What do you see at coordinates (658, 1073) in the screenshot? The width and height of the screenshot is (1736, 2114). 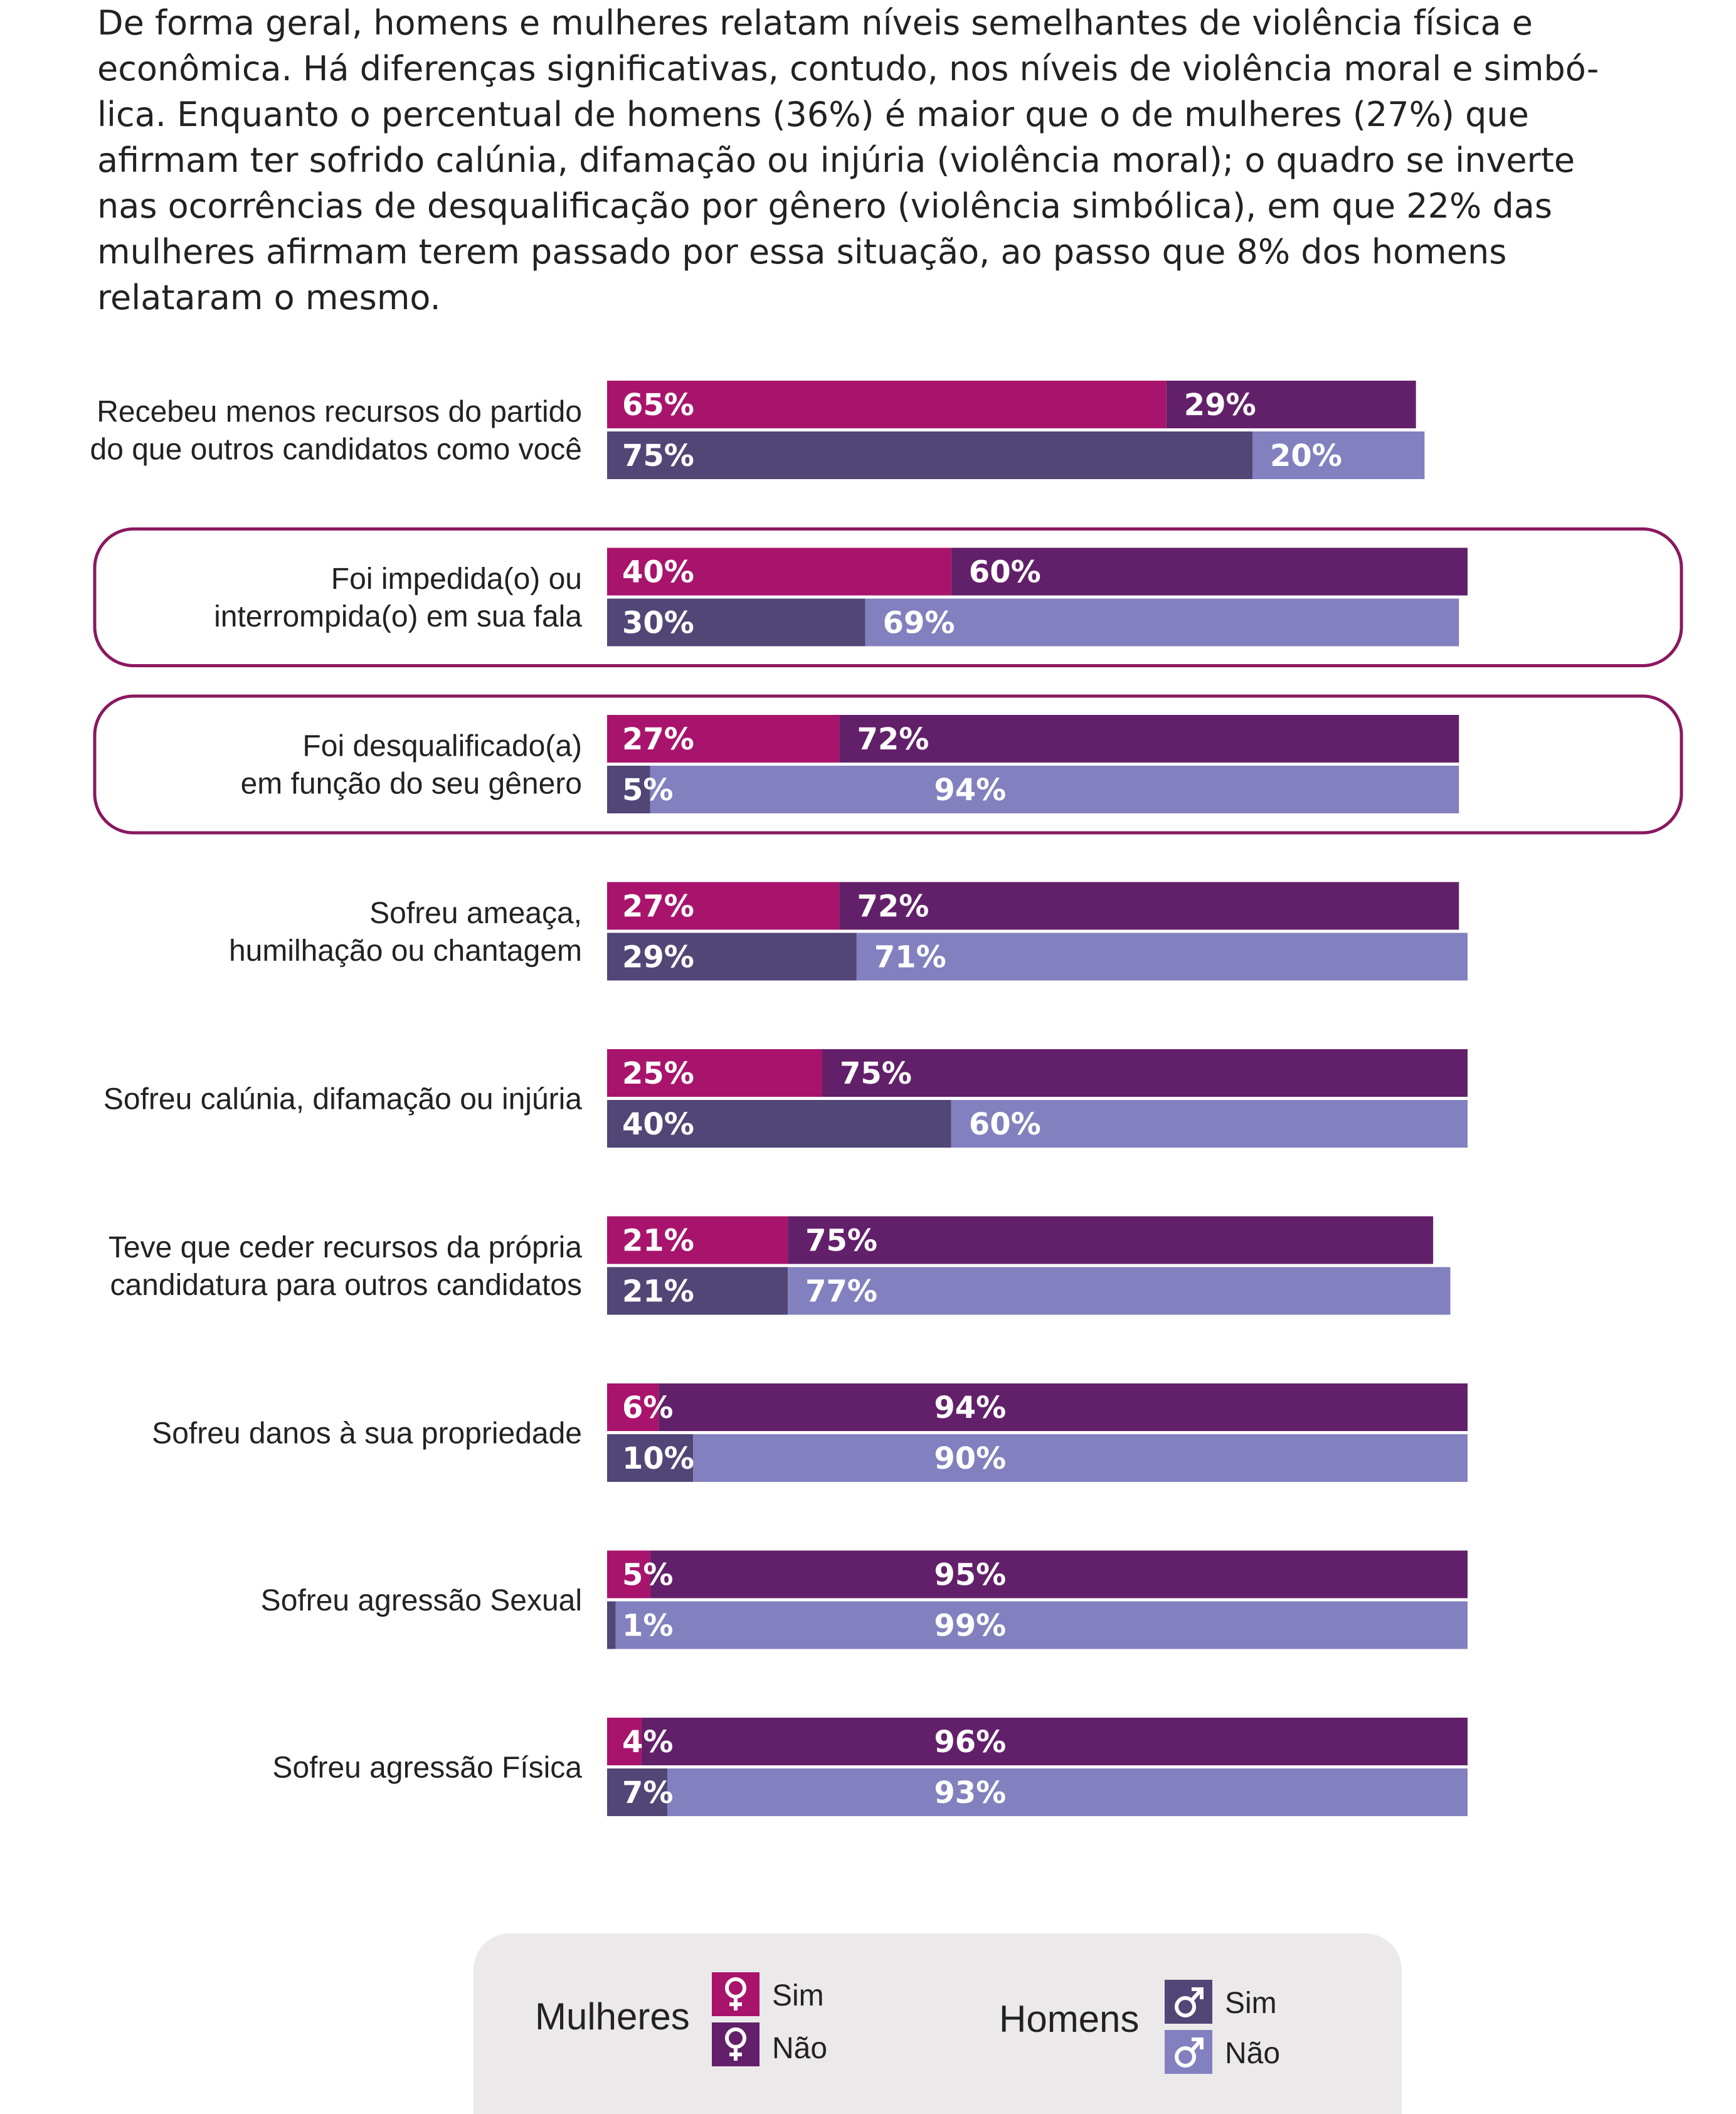 I see `women-sim-value: 25%` at bounding box center [658, 1073].